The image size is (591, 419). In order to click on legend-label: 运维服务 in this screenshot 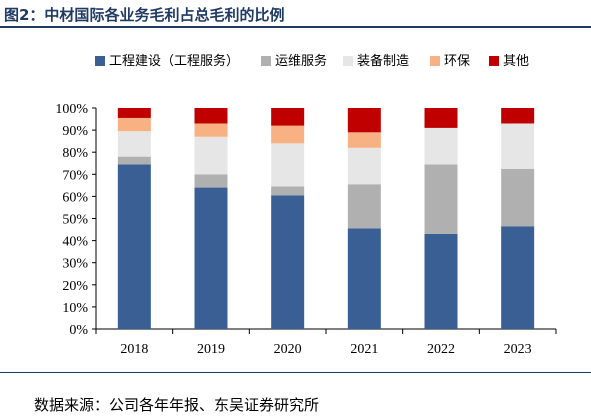, I will do `click(301, 61)`.